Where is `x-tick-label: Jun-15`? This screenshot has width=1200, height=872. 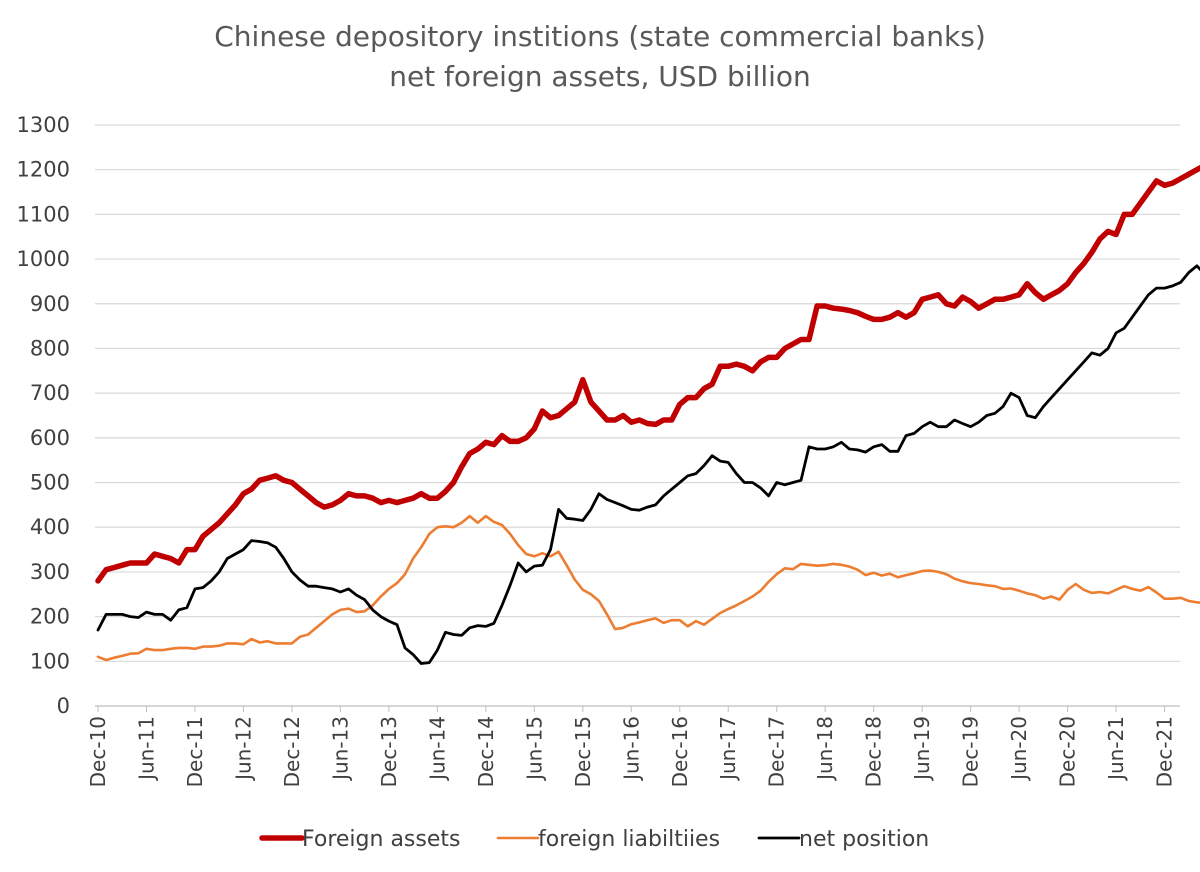
x-tick-label: Jun-15 is located at coordinates (534, 749).